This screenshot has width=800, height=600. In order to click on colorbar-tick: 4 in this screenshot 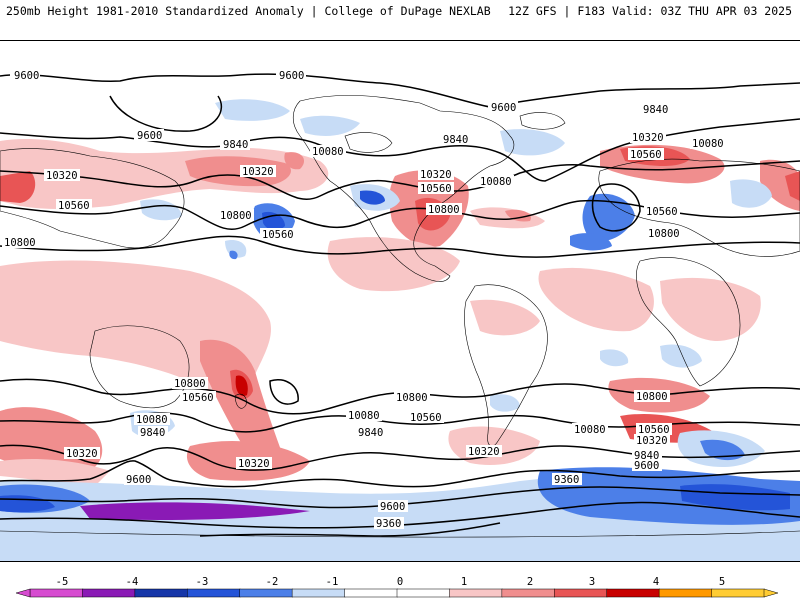, I will do `click(656, 582)`.